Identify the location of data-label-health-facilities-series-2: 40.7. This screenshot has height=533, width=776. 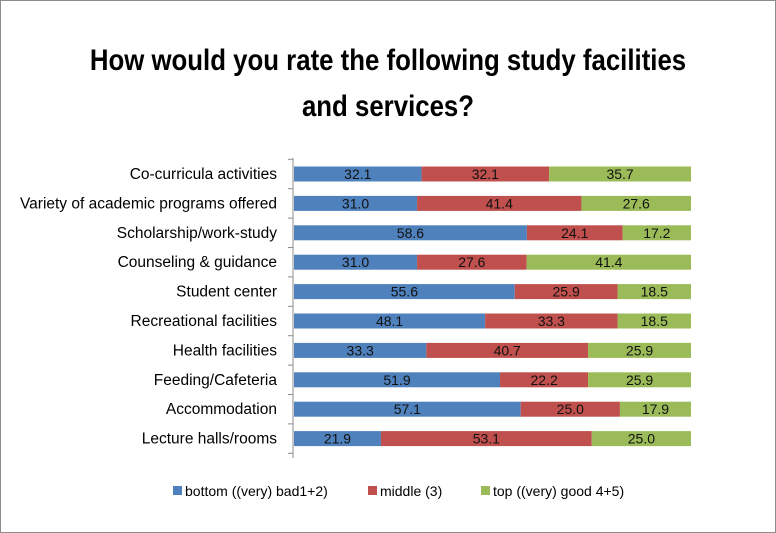
(507, 350).